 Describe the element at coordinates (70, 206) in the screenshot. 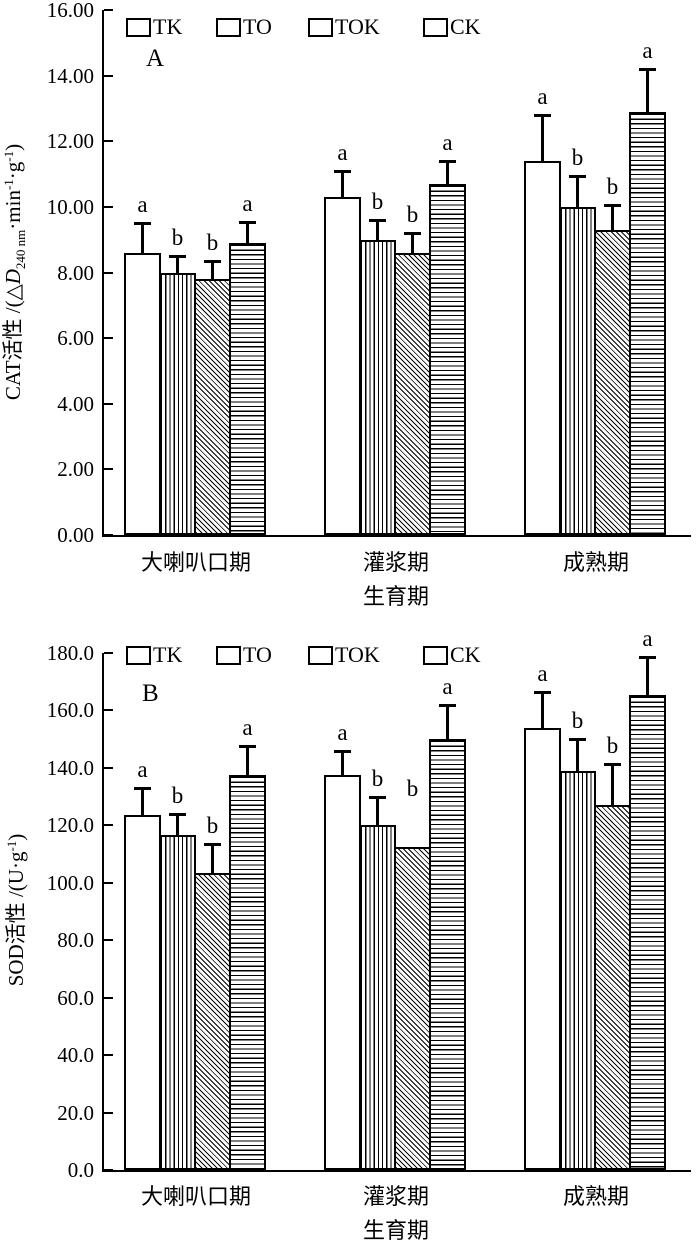

I see `y-tick-label: 10.00` at that location.